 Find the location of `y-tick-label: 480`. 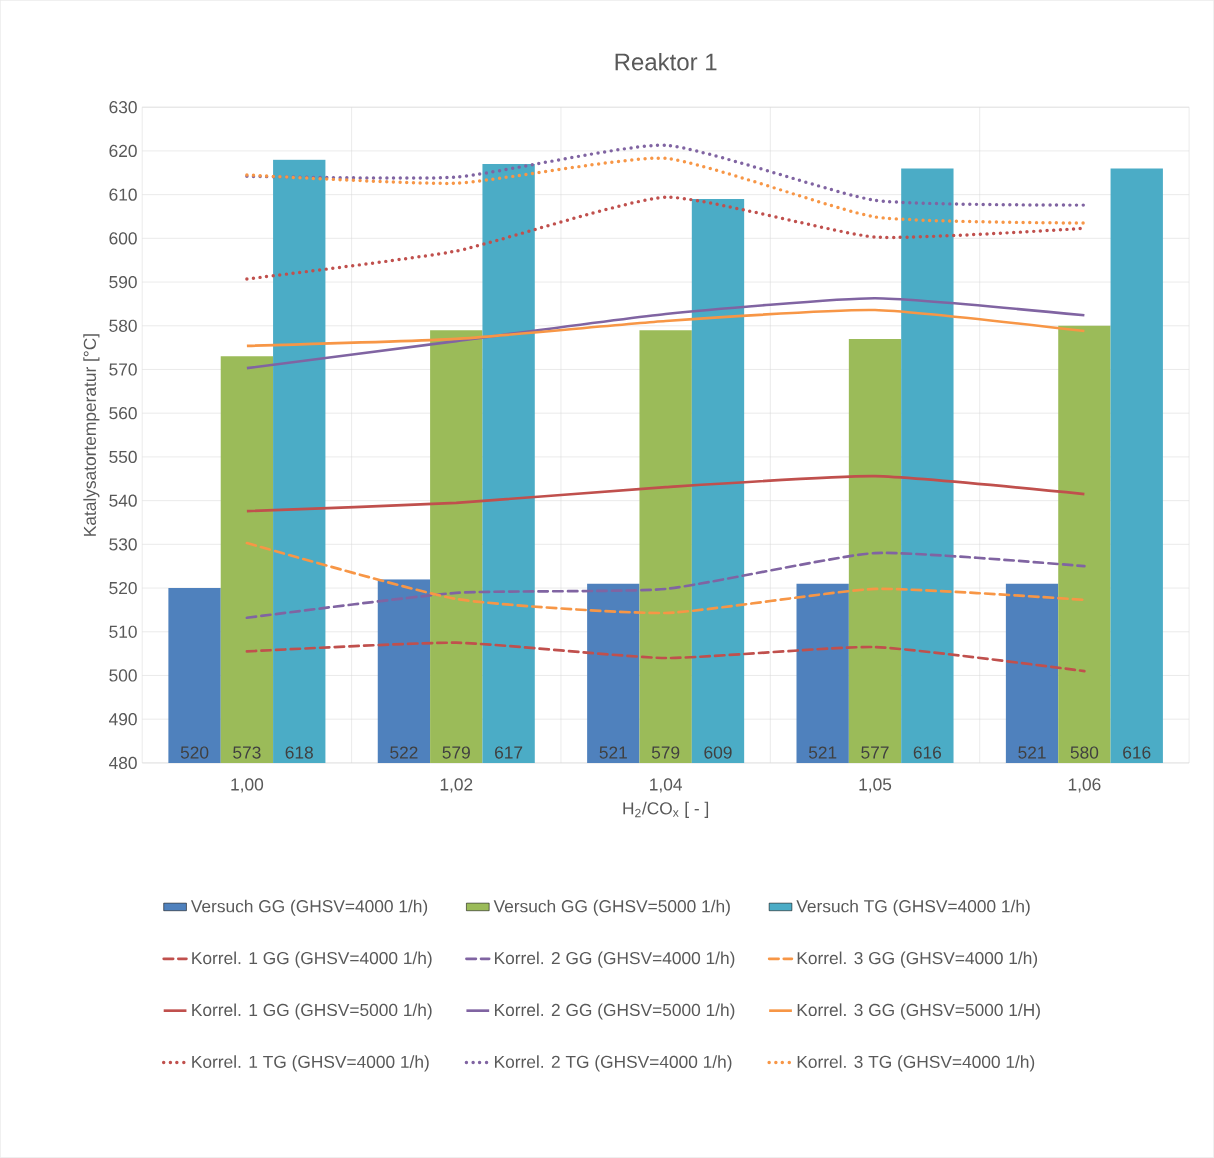

y-tick-label: 480 is located at coordinates (122, 763).